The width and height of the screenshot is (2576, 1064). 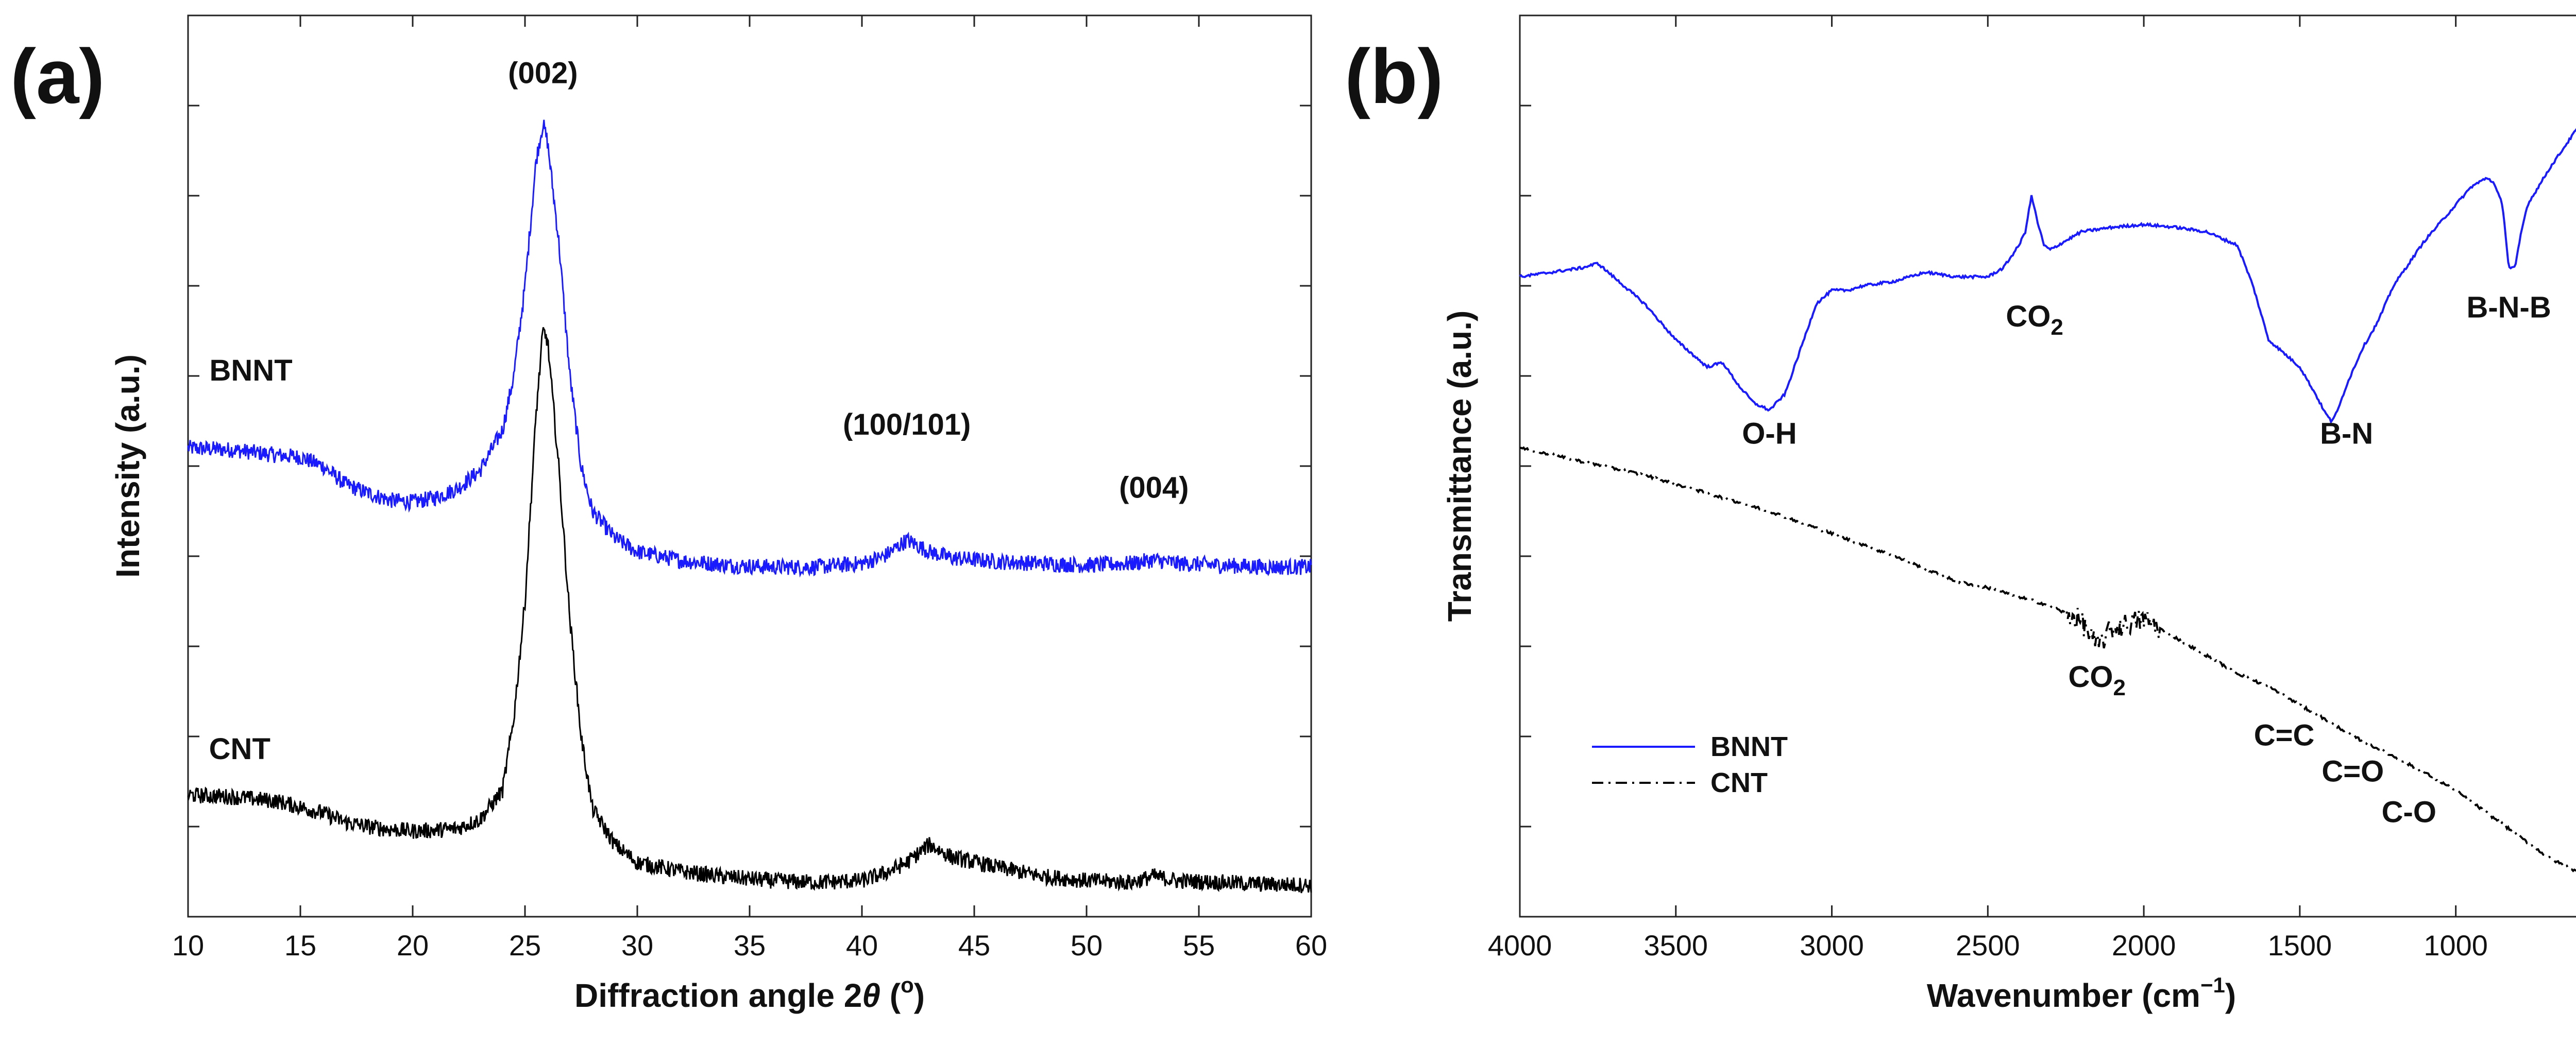 What do you see at coordinates (862, 945) in the screenshot?
I see `x-tick-label: 40` at bounding box center [862, 945].